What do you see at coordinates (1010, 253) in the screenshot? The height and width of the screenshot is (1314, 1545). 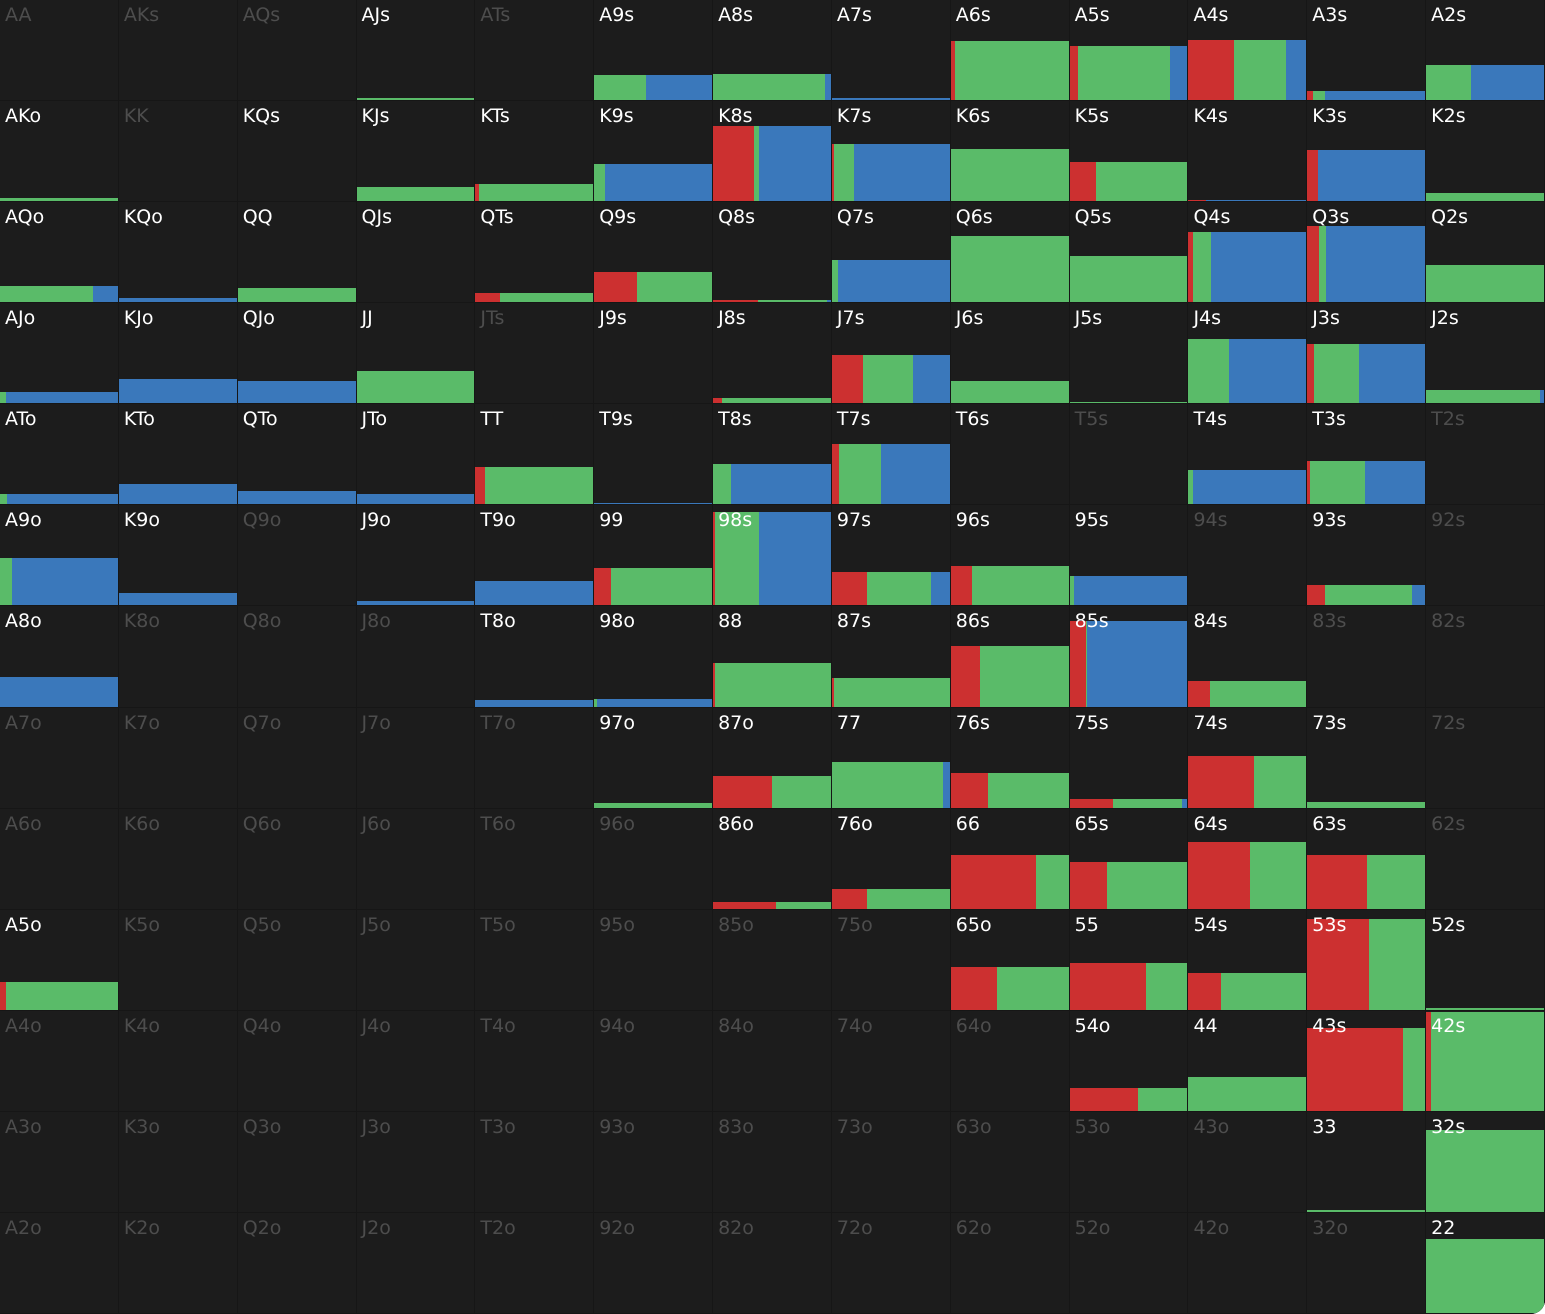 I see `hand-cell-Q6s: Q6s` at bounding box center [1010, 253].